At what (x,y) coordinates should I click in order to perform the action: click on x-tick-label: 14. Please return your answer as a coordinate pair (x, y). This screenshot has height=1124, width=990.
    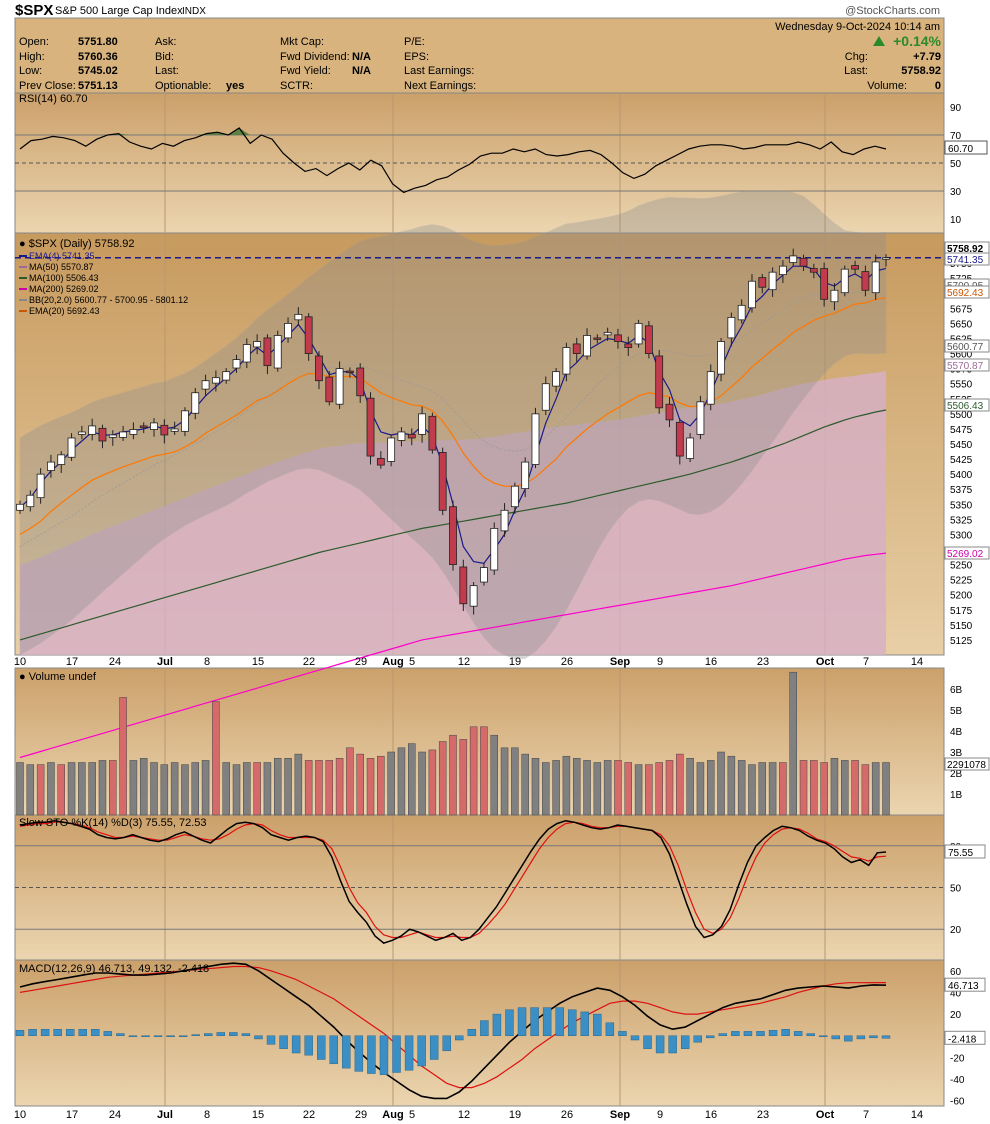
    Looking at the image, I should click on (917, 1115).